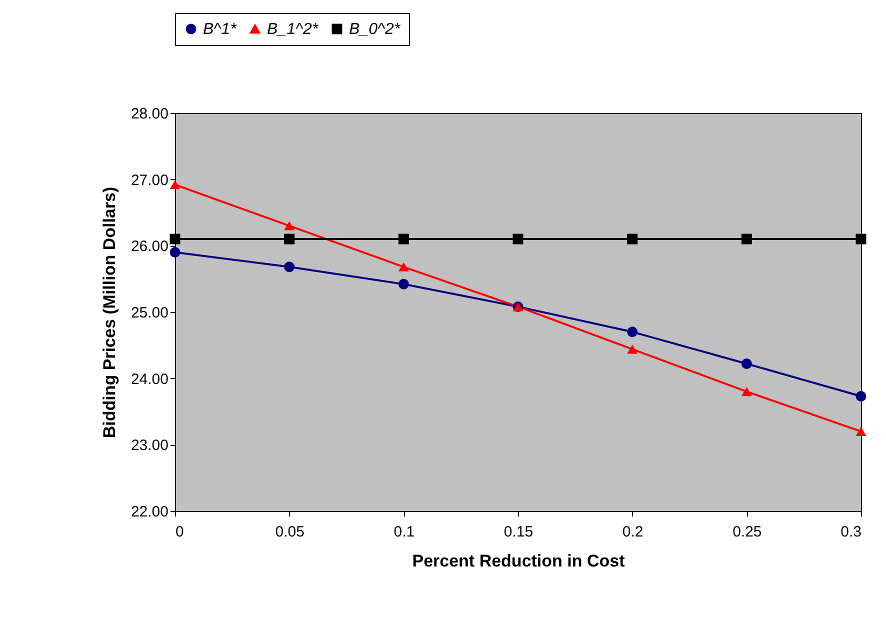 The width and height of the screenshot is (886, 618). What do you see at coordinates (519, 532) in the screenshot?
I see `x-tick-label: 0.15` at bounding box center [519, 532].